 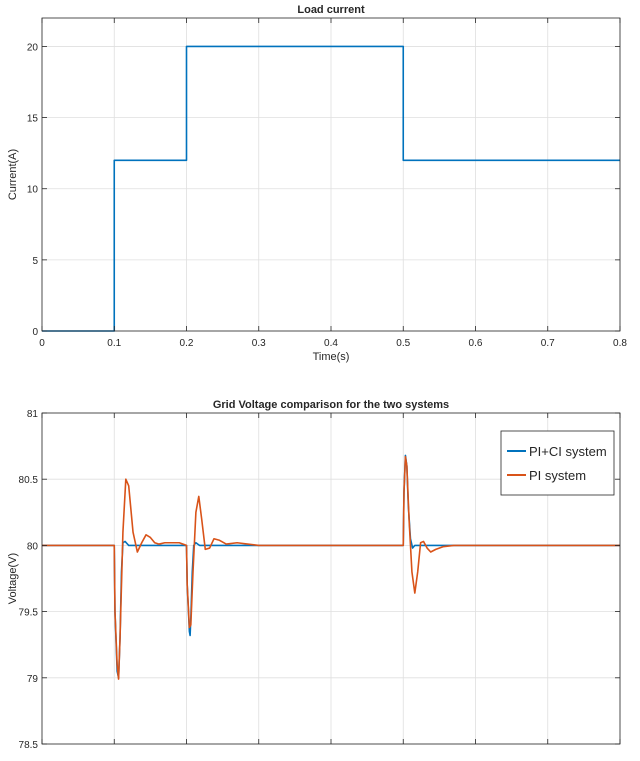 What do you see at coordinates (331, 343) in the screenshot?
I see `x-tick-label: 0.4` at bounding box center [331, 343].